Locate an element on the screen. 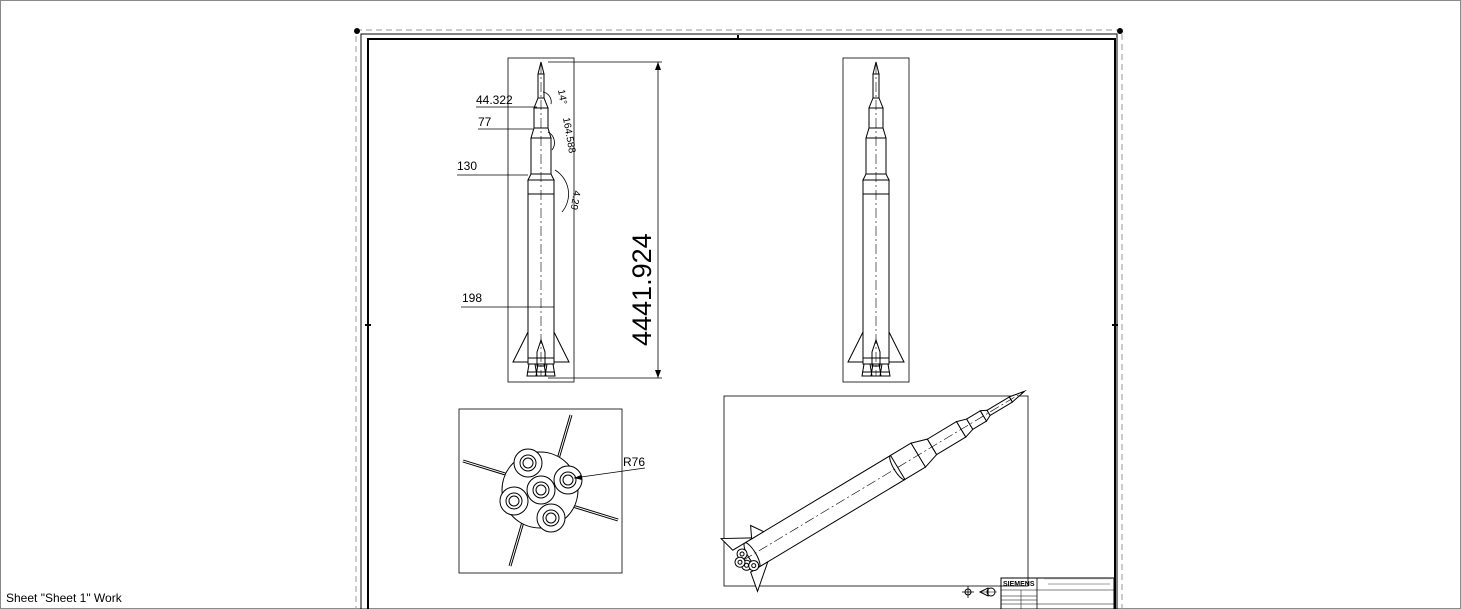 This screenshot has width=1461, height=609. status-bar-sheet-label: Sheet "Sheet 1" Work is located at coordinates (64, 598).